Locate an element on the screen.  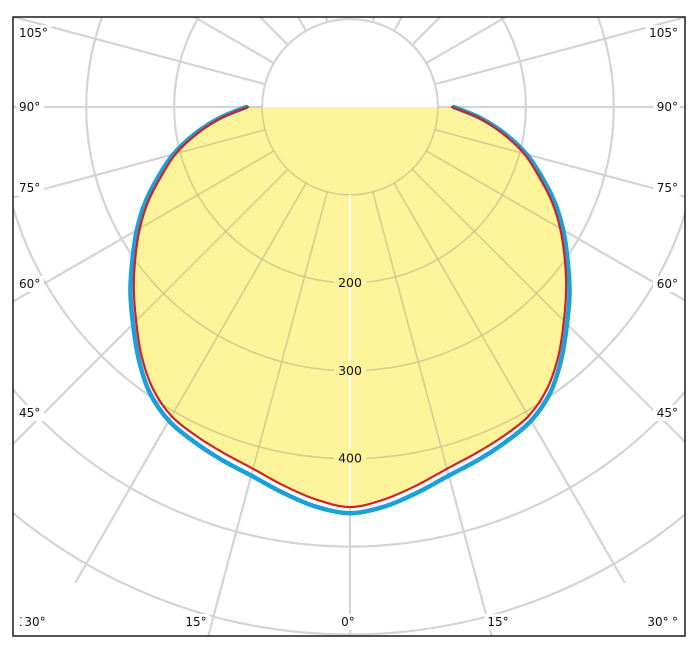
angle-tick-right: 90° is located at coordinates (667, 107).